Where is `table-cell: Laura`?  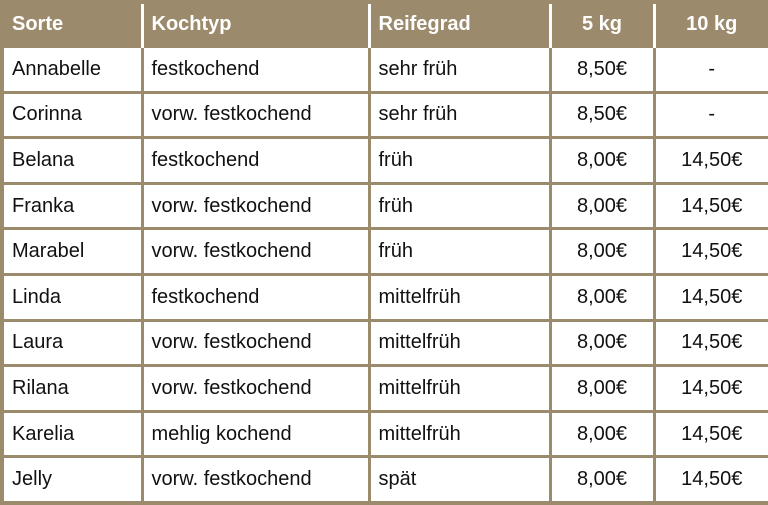 table-cell: Laura is located at coordinates (72, 343).